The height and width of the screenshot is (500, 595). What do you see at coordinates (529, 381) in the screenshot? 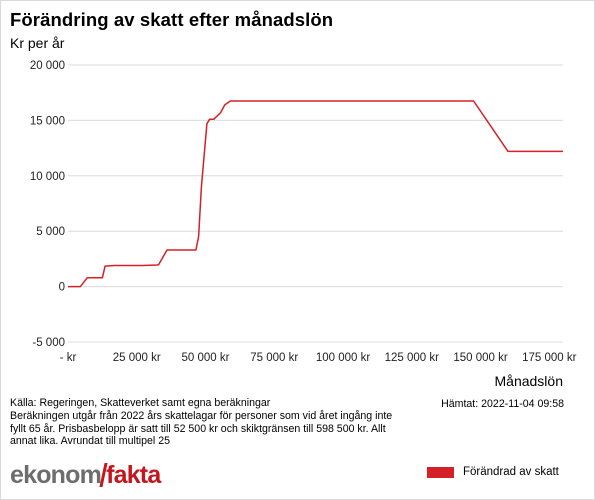
I see `x-axis-label: Månadslön` at bounding box center [529, 381].